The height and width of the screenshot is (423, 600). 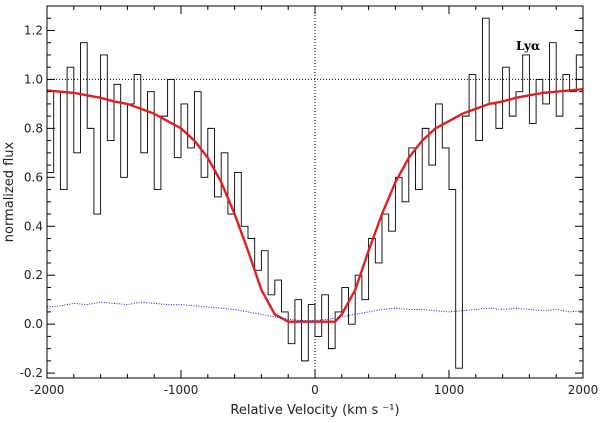 I want to click on y-tick-label: 1.2, so click(x=33, y=30).